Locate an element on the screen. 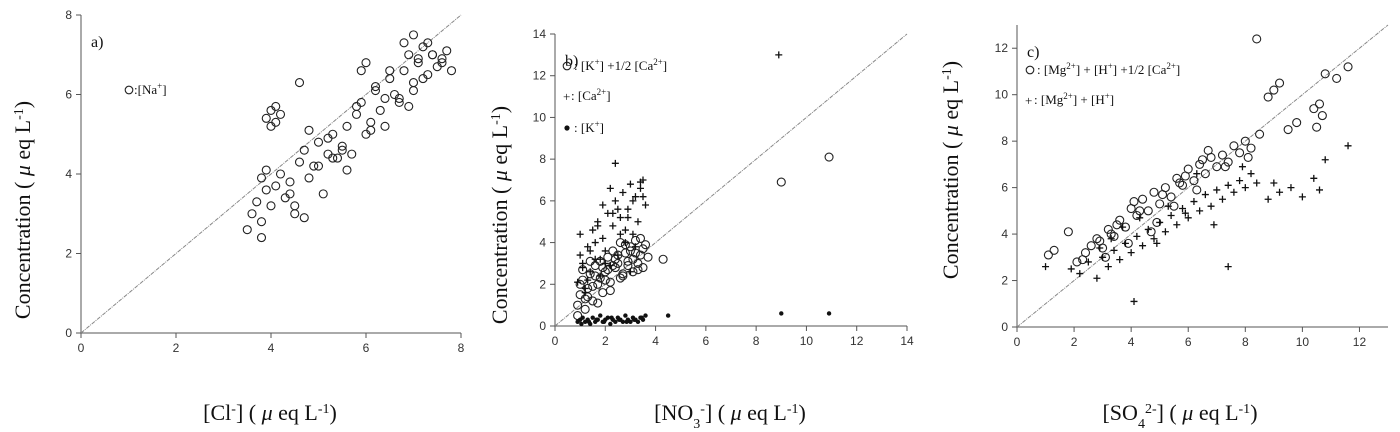  panel-a-legend: :[Na+] is located at coordinates (145, 89).